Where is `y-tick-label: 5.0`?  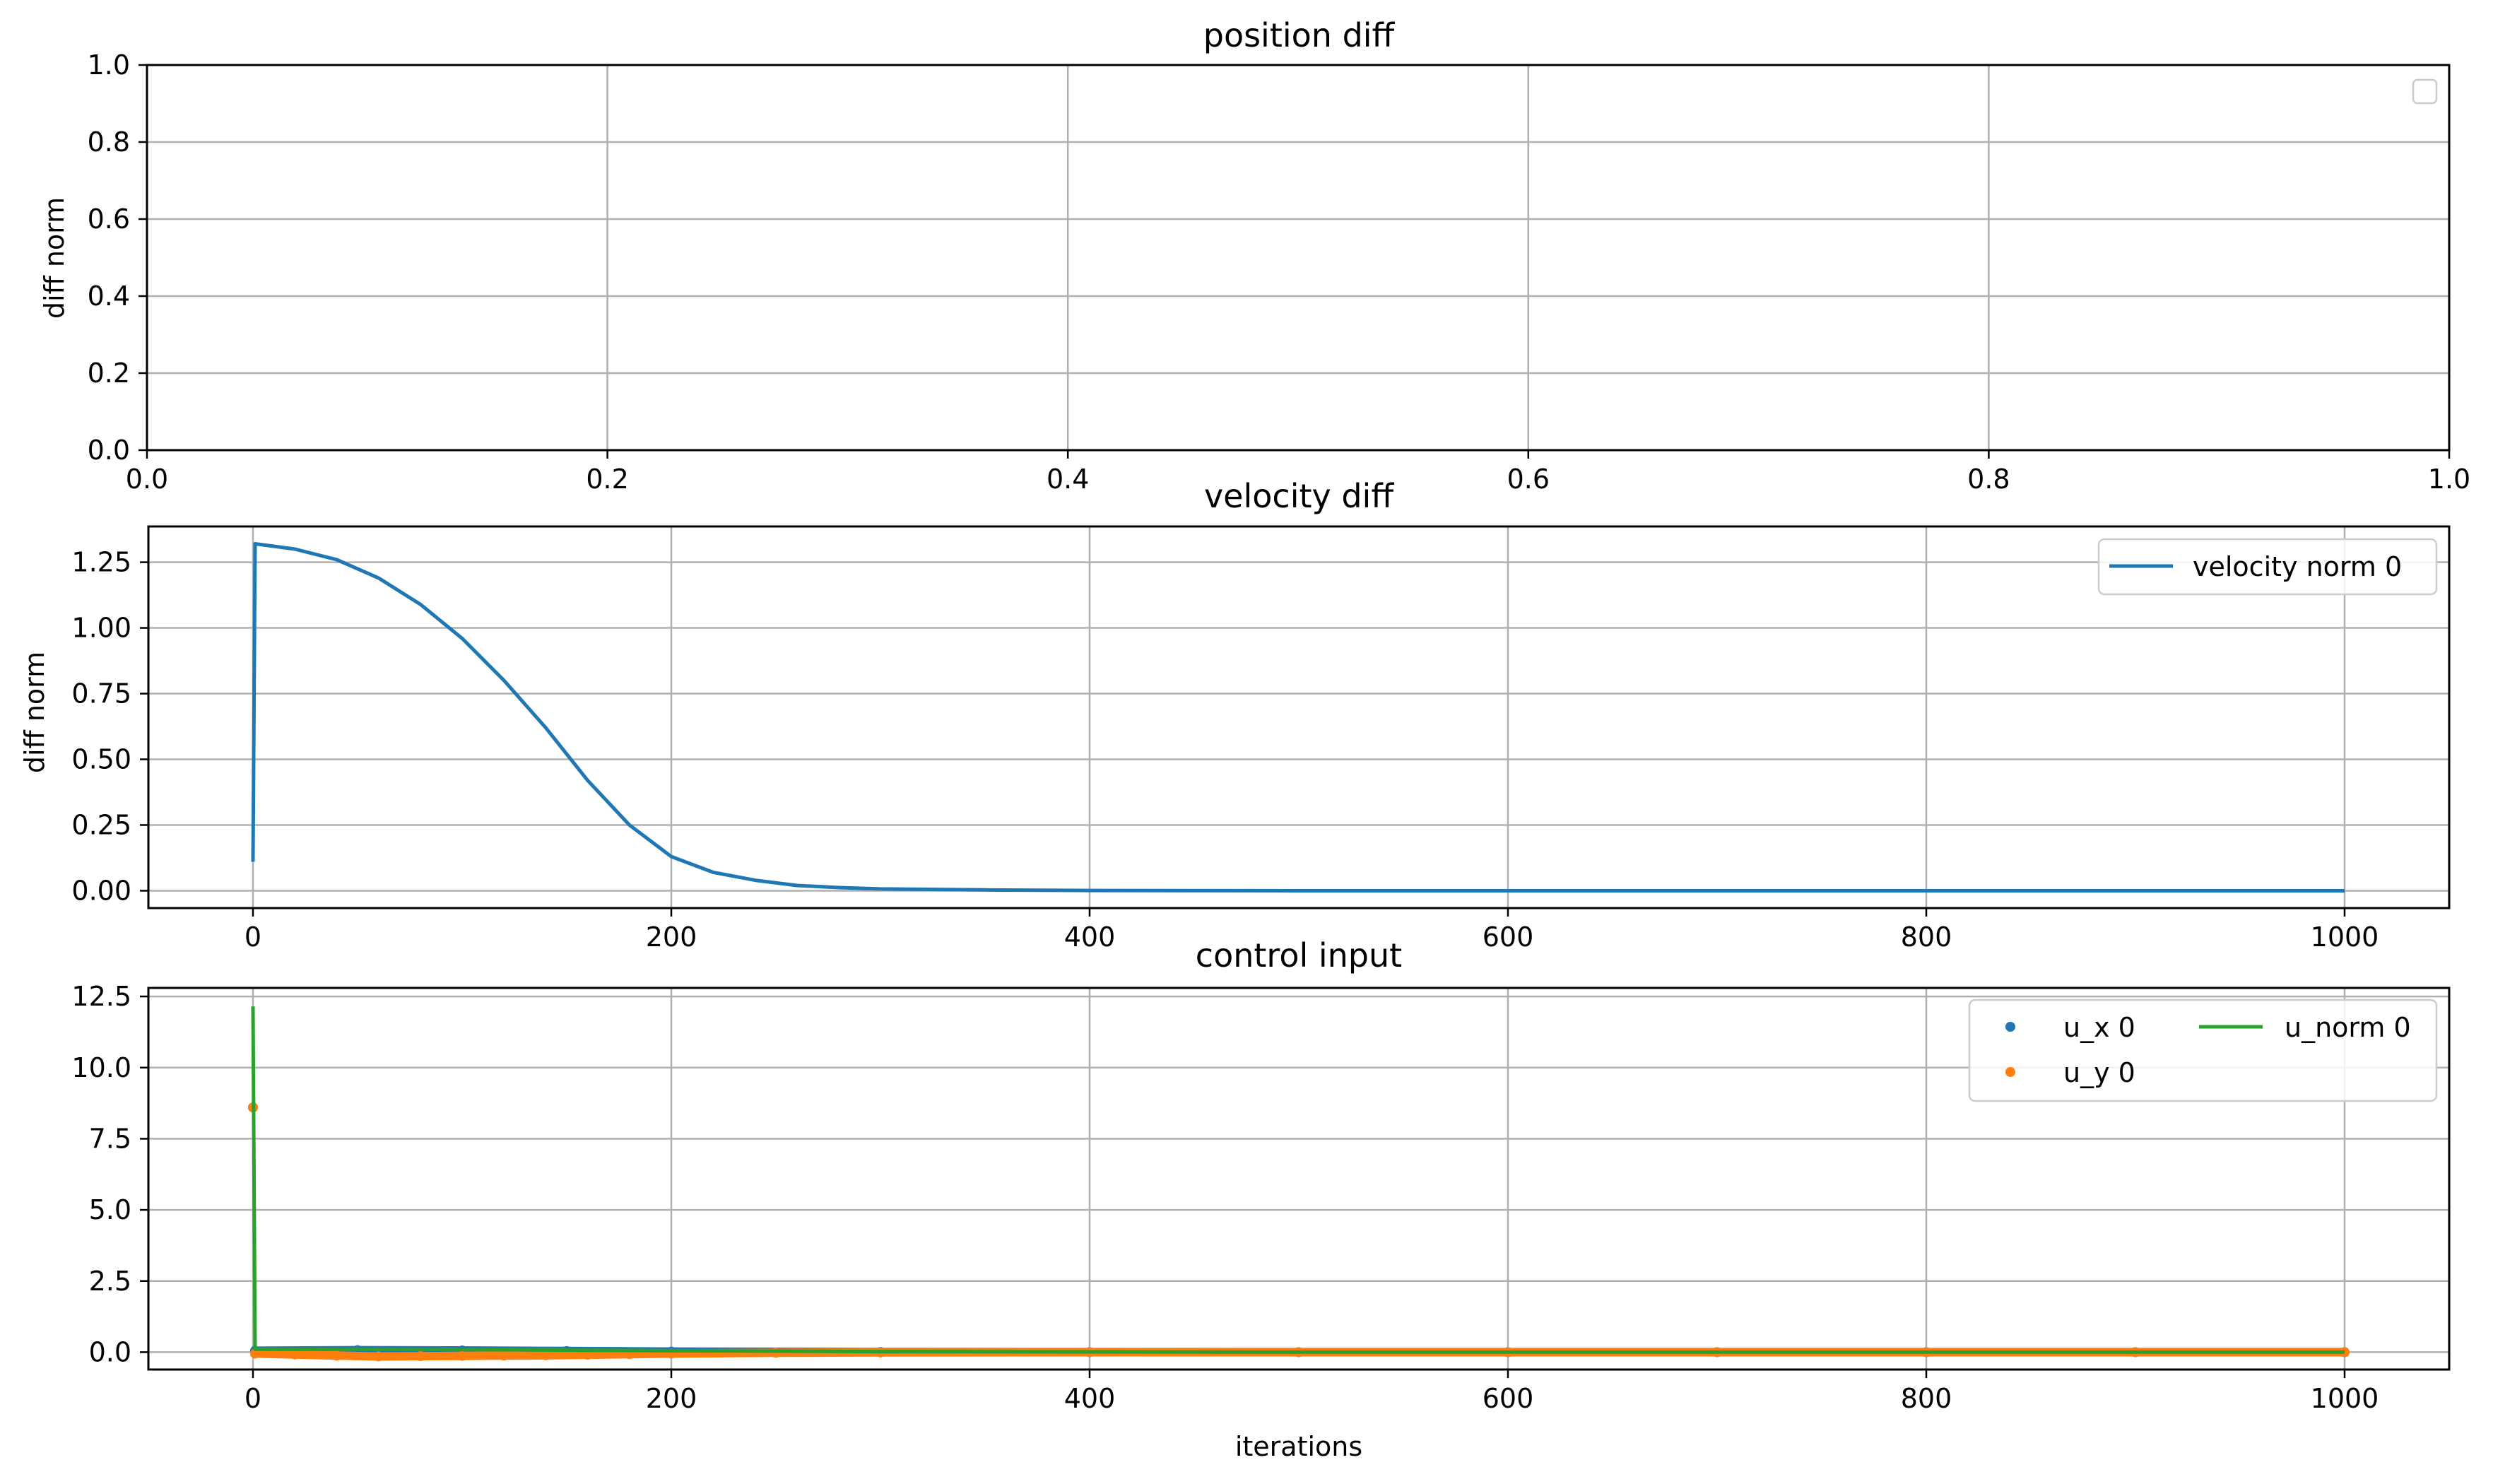
y-tick-label: 5.0 is located at coordinates (110, 1209).